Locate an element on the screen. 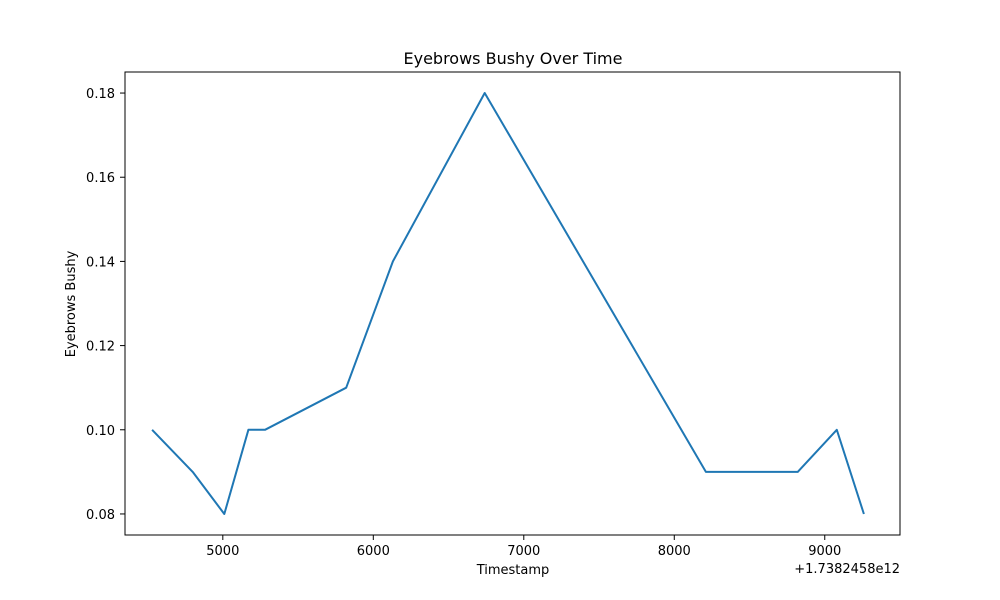 Image resolution: width=1000 pixels, height=600 pixels. y-axis-title: Eyebrows Bushy is located at coordinates (71, 303).